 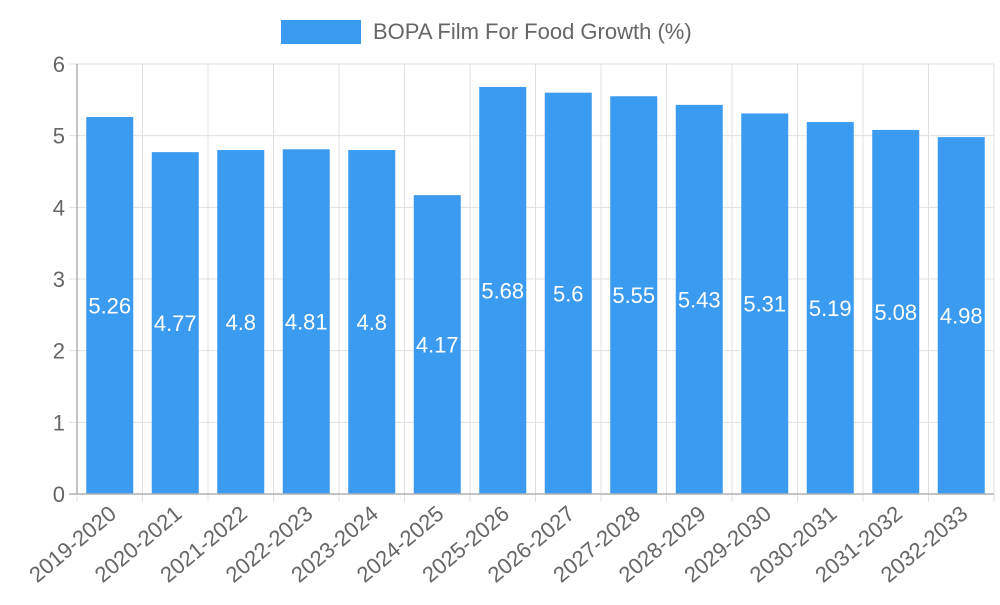 I want to click on legend: BOPA Film For Food Growth (%), so click(x=486, y=31).